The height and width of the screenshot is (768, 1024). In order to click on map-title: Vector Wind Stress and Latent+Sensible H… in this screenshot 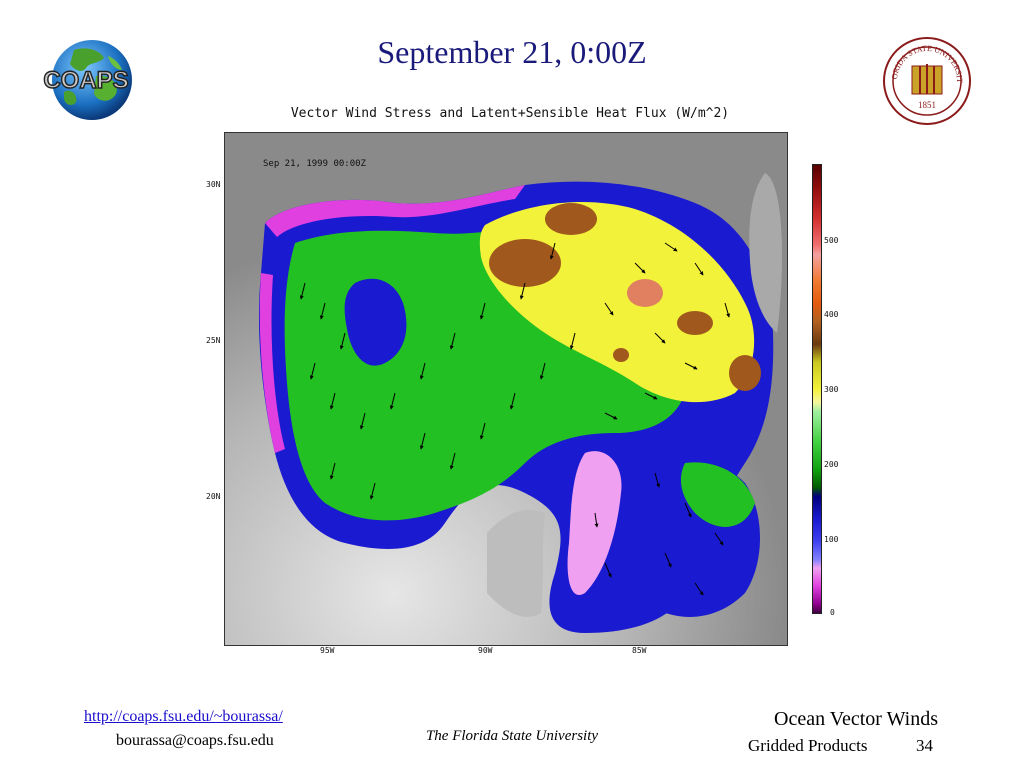, I will do `click(510, 113)`.